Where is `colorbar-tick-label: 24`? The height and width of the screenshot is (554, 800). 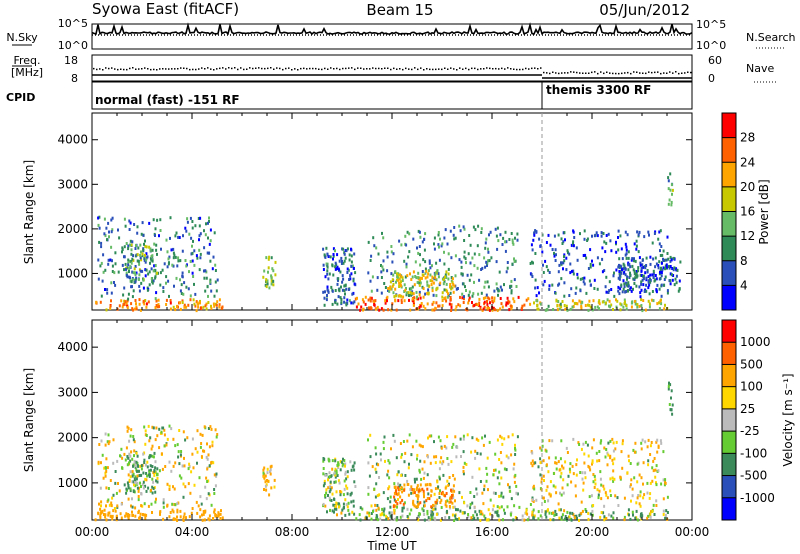 colorbar-tick-label: 24 is located at coordinates (747, 162).